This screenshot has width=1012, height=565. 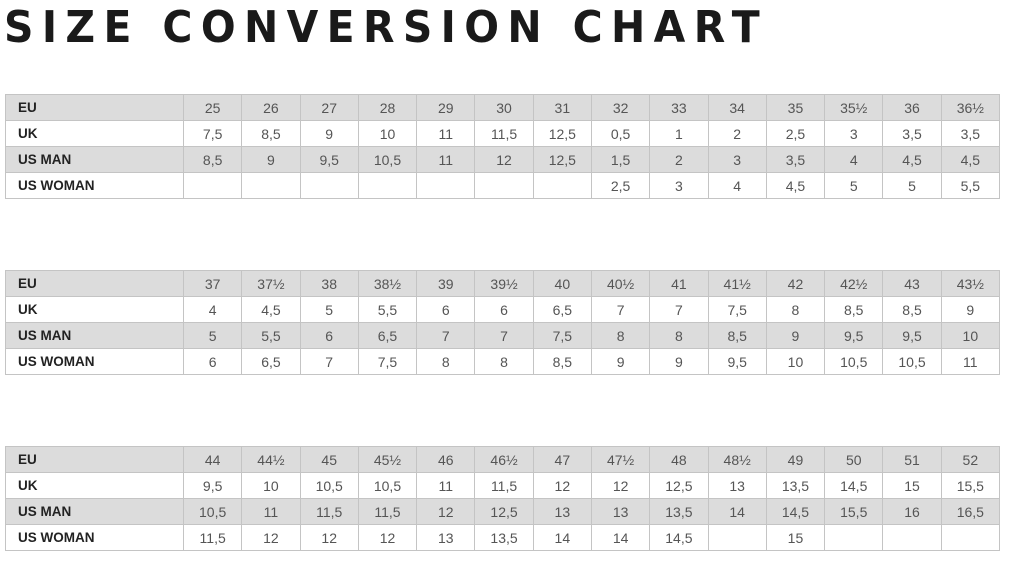 I want to click on table-cell: 45, so click(x=329, y=459).